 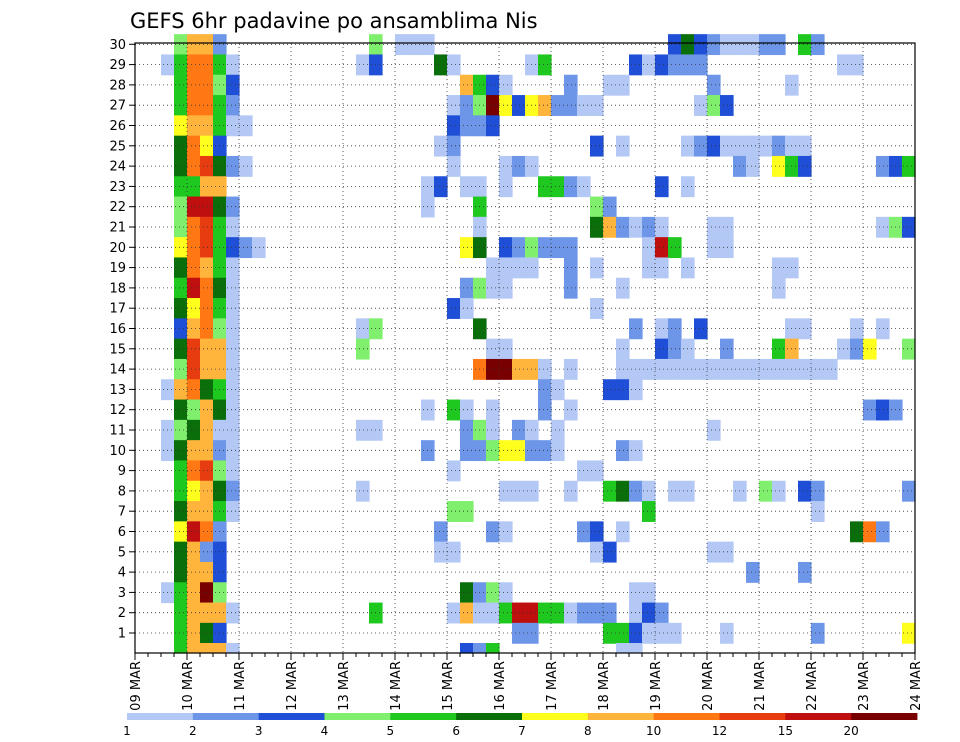 What do you see at coordinates (188, 686) in the screenshot?
I see `x-tick-label: 10 MAR` at bounding box center [188, 686].